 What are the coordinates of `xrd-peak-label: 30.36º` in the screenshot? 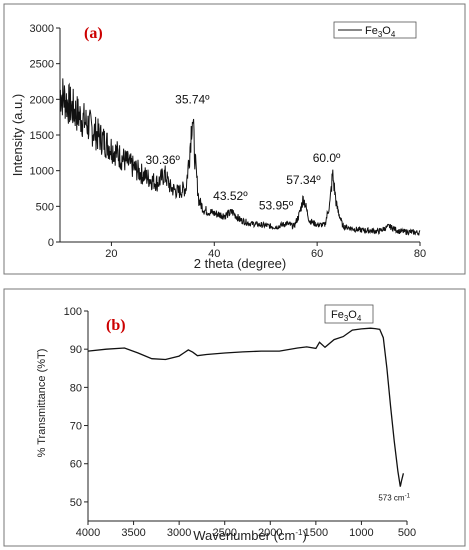 It's located at (162, 160).